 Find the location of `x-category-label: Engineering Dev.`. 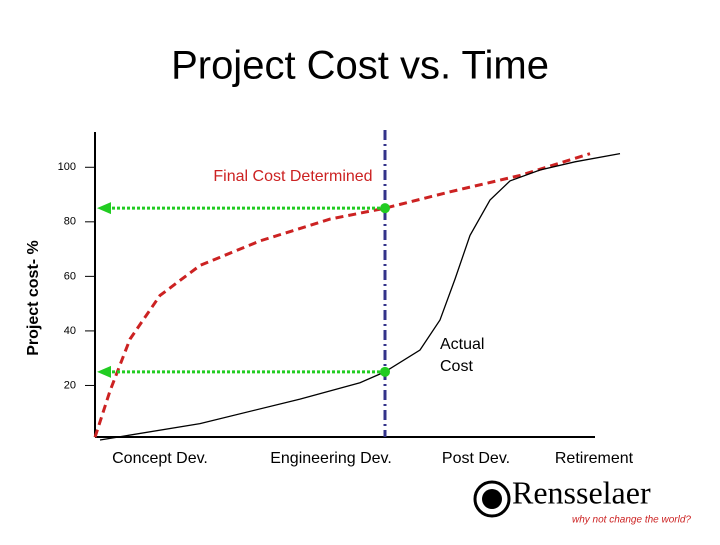

x-category-label: Engineering Dev. is located at coordinates (331, 458).